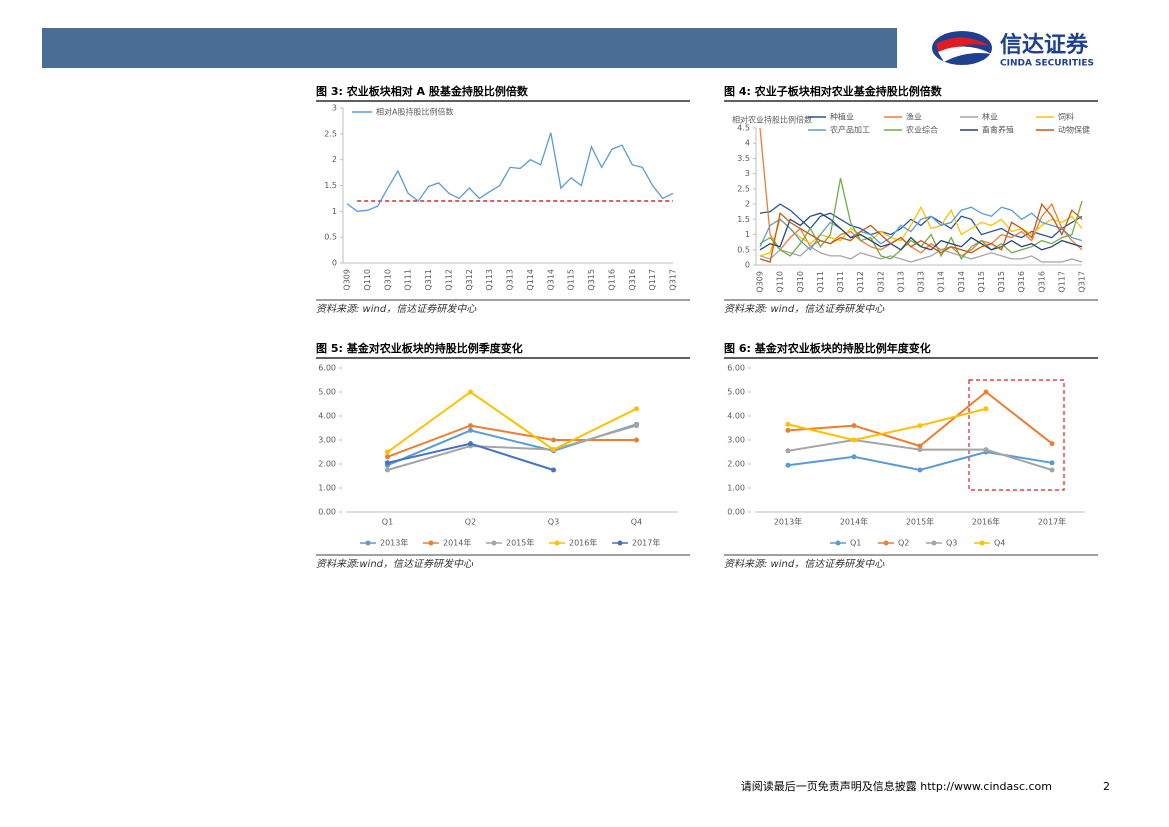  Describe the element at coordinates (951, 543) in the screenshot. I see `legend-label: Q3` at that location.